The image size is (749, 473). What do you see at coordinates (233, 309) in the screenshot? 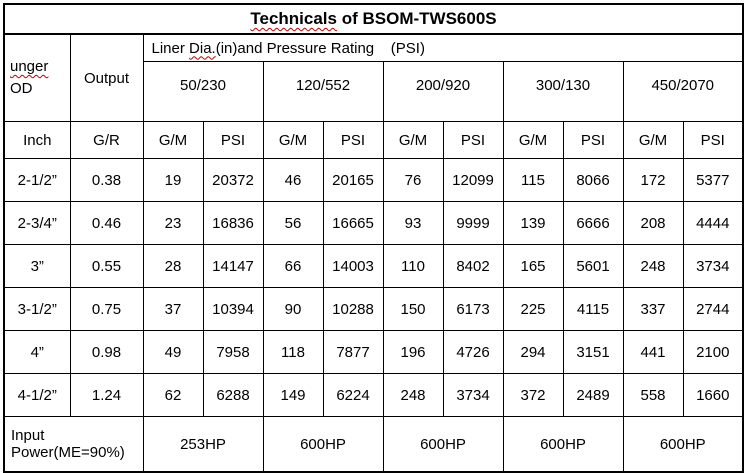
I see `data-cell: 10394` at bounding box center [233, 309].